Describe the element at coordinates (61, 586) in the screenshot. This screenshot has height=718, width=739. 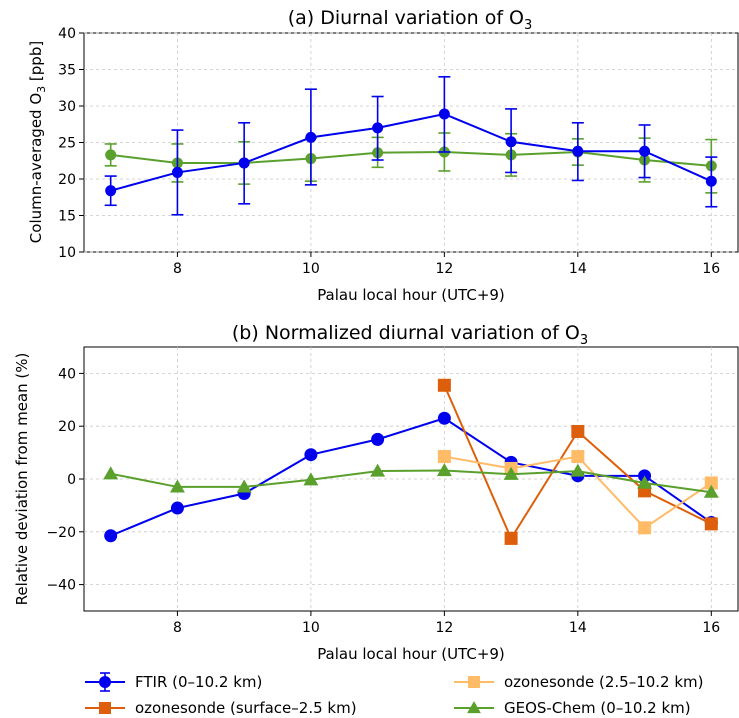
I see `y-tick-label: −40` at that location.